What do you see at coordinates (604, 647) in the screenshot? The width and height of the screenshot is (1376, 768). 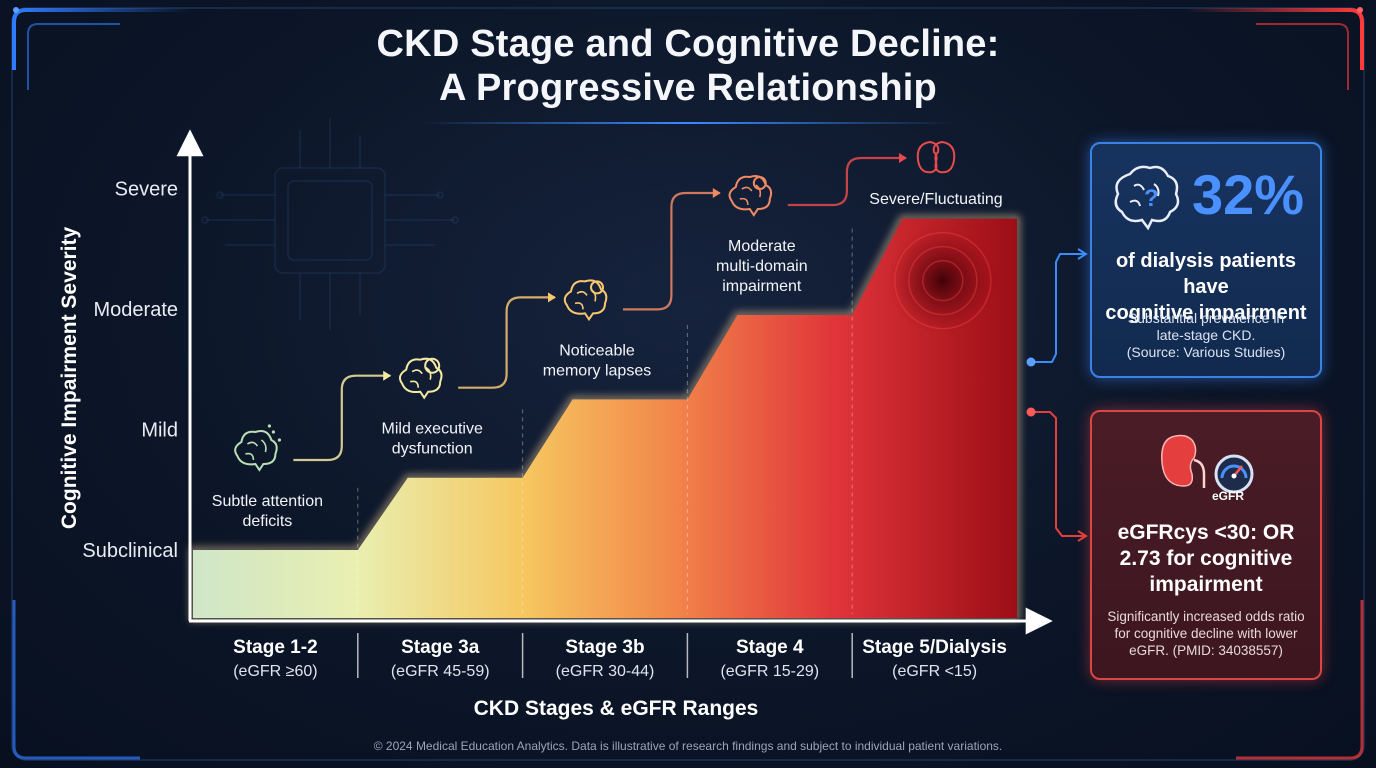 I see `stage-name-label: Stage 3b` at bounding box center [604, 647].